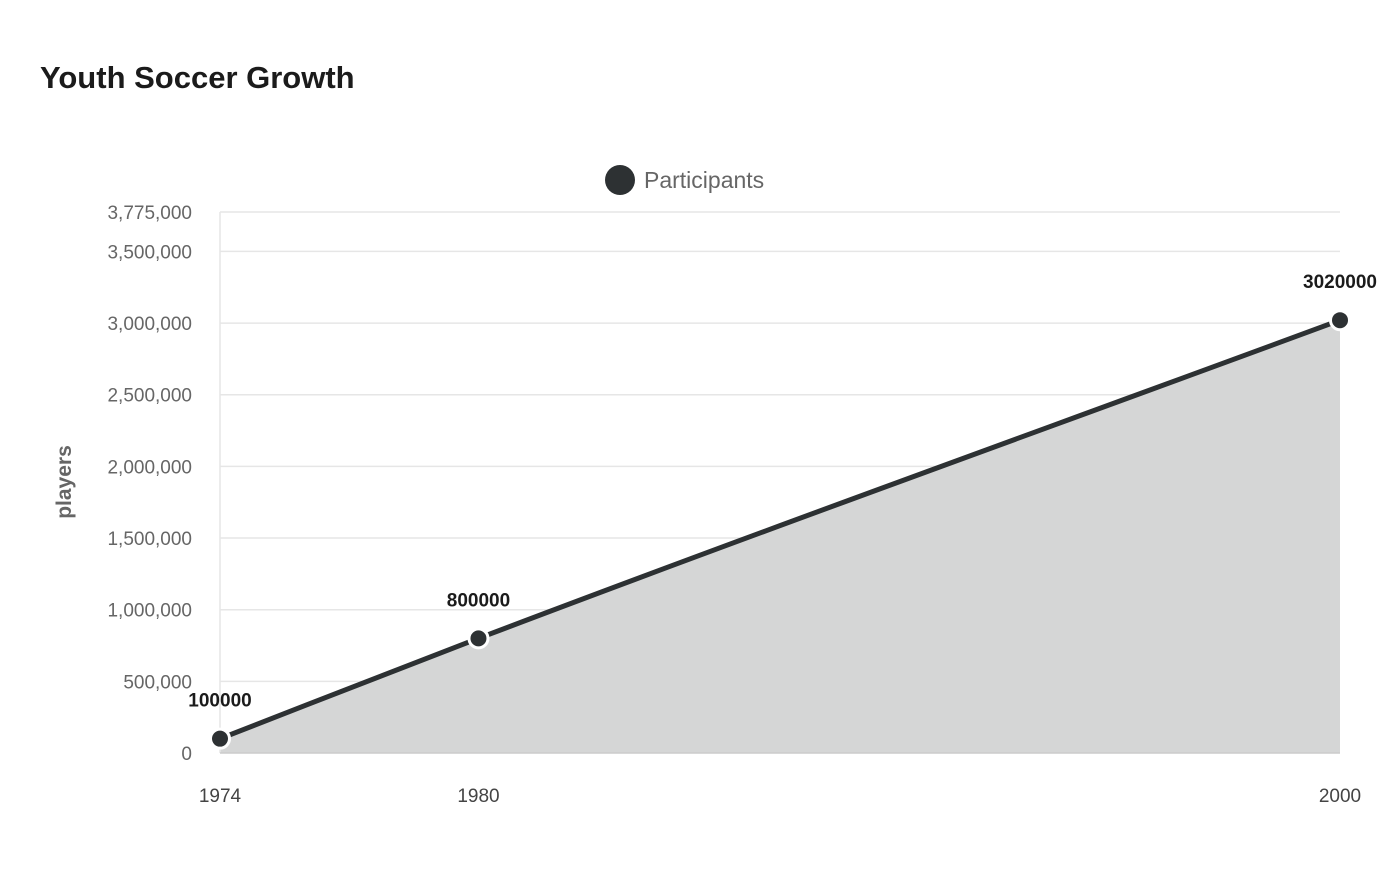 The image size is (1400, 880). What do you see at coordinates (149, 611) in the screenshot?
I see `y-tick-label: 1,000,000` at bounding box center [149, 611].